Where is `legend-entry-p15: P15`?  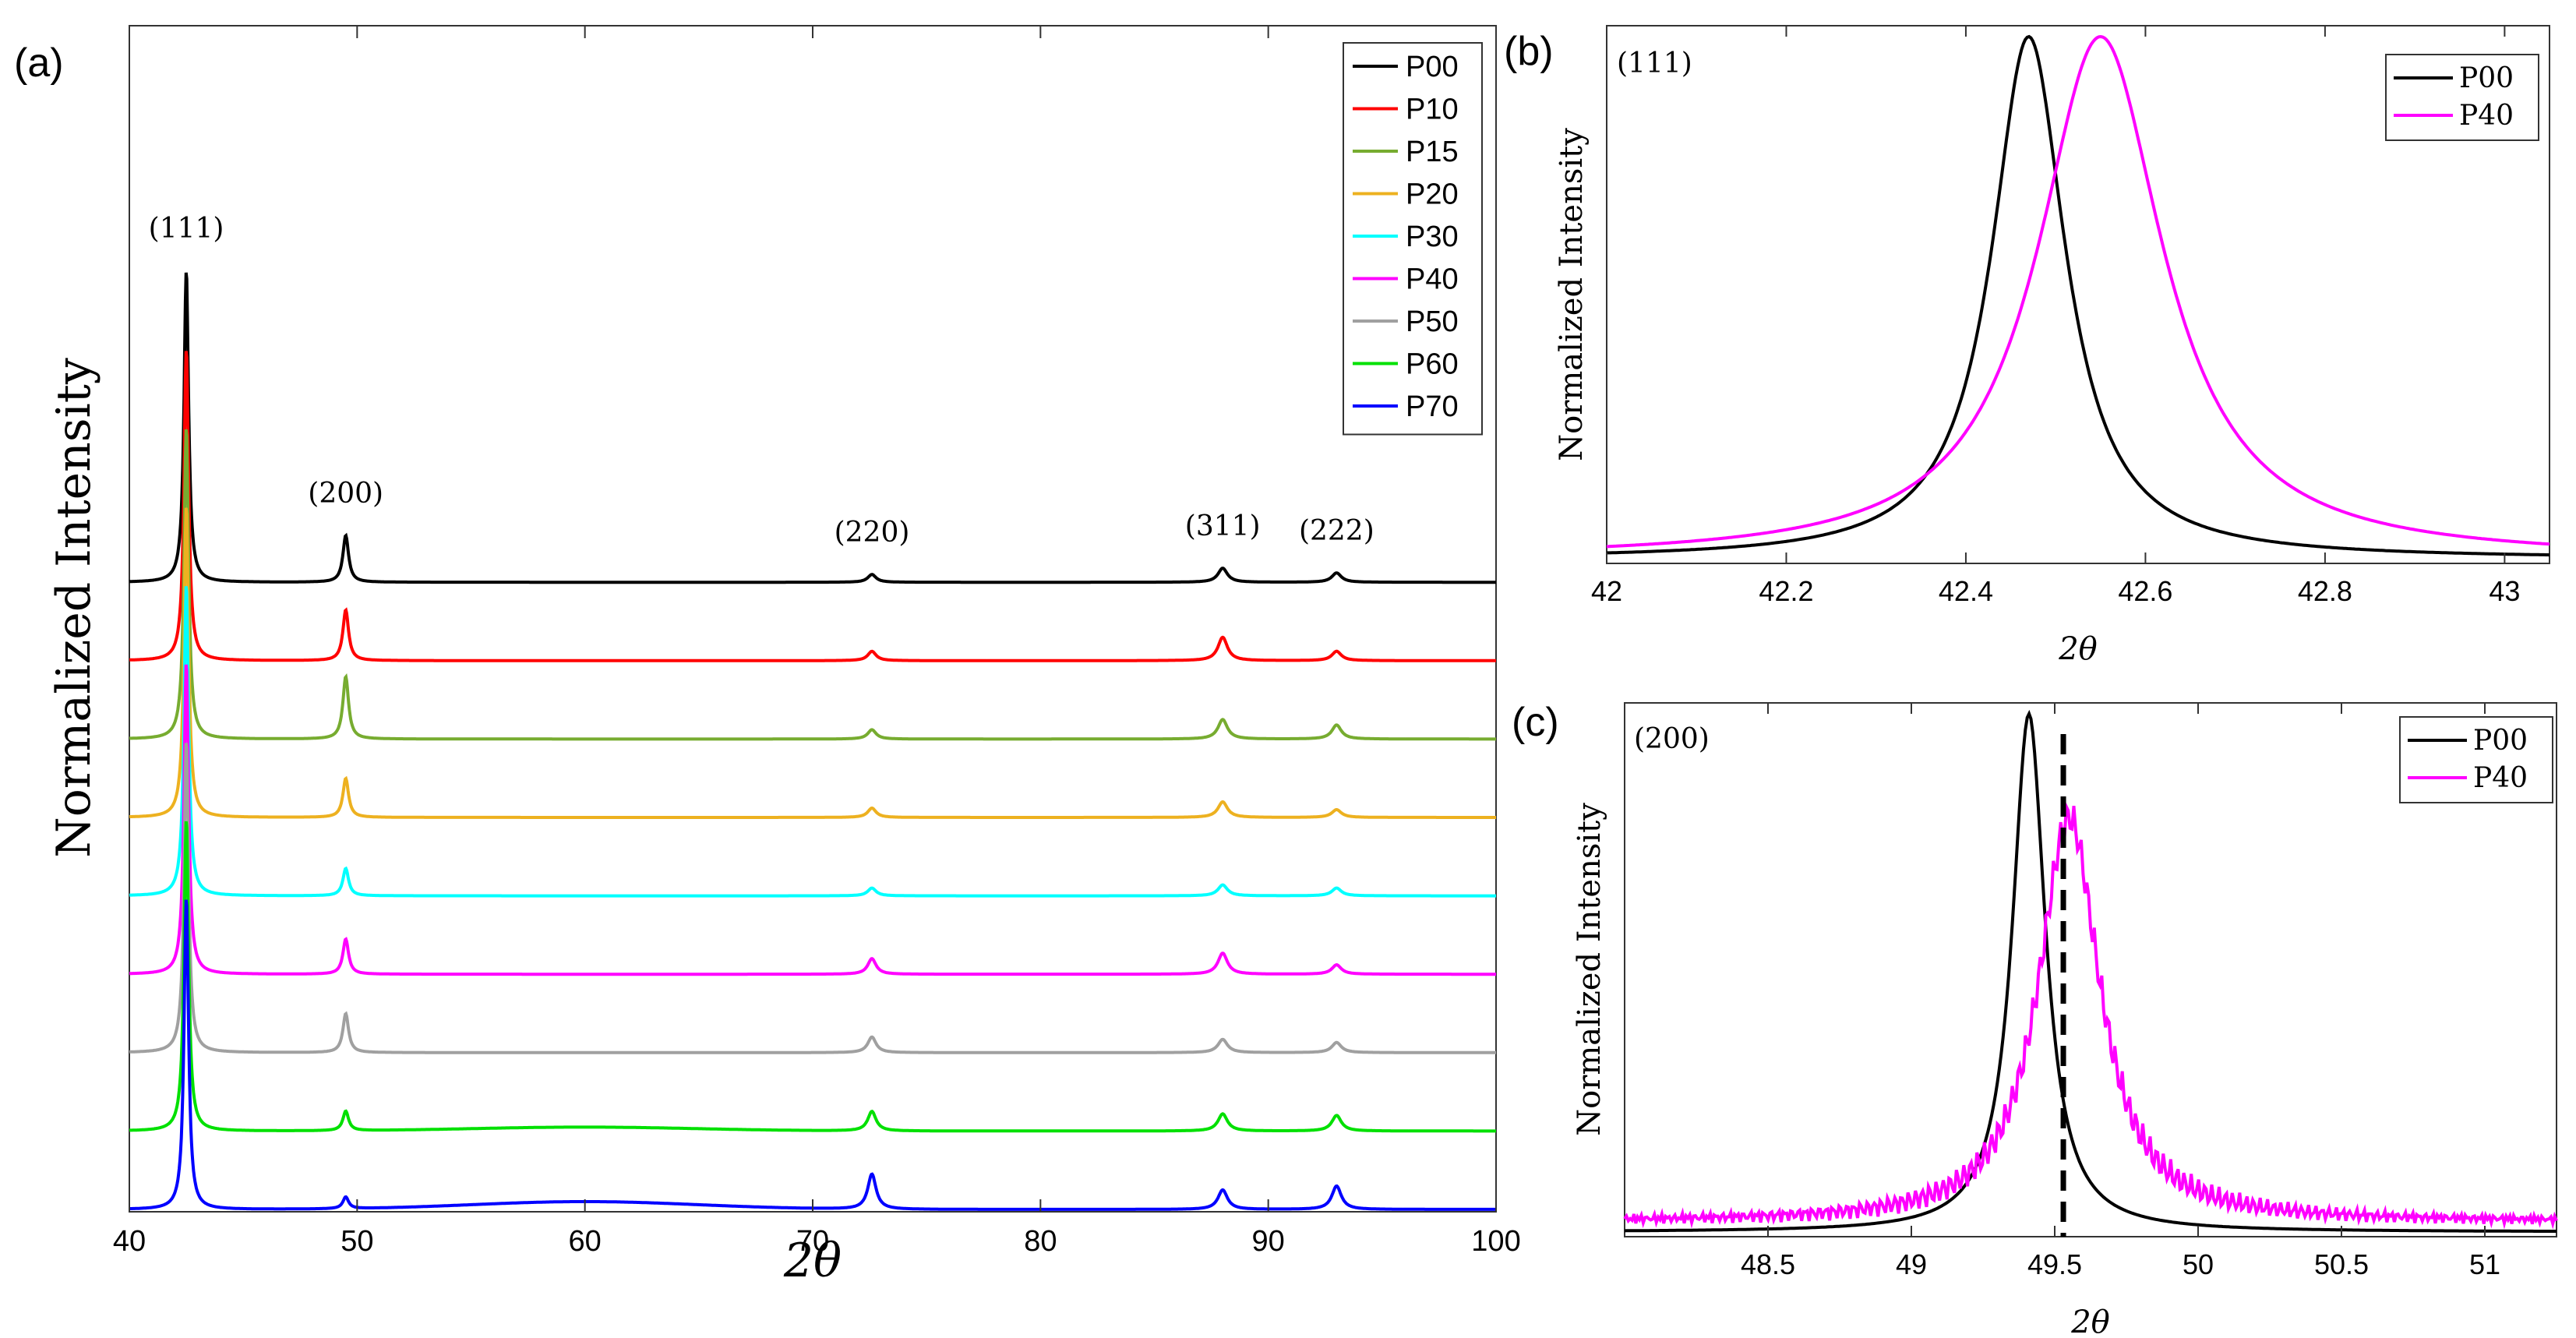 legend-entry-p15: P15 is located at coordinates (1432, 152).